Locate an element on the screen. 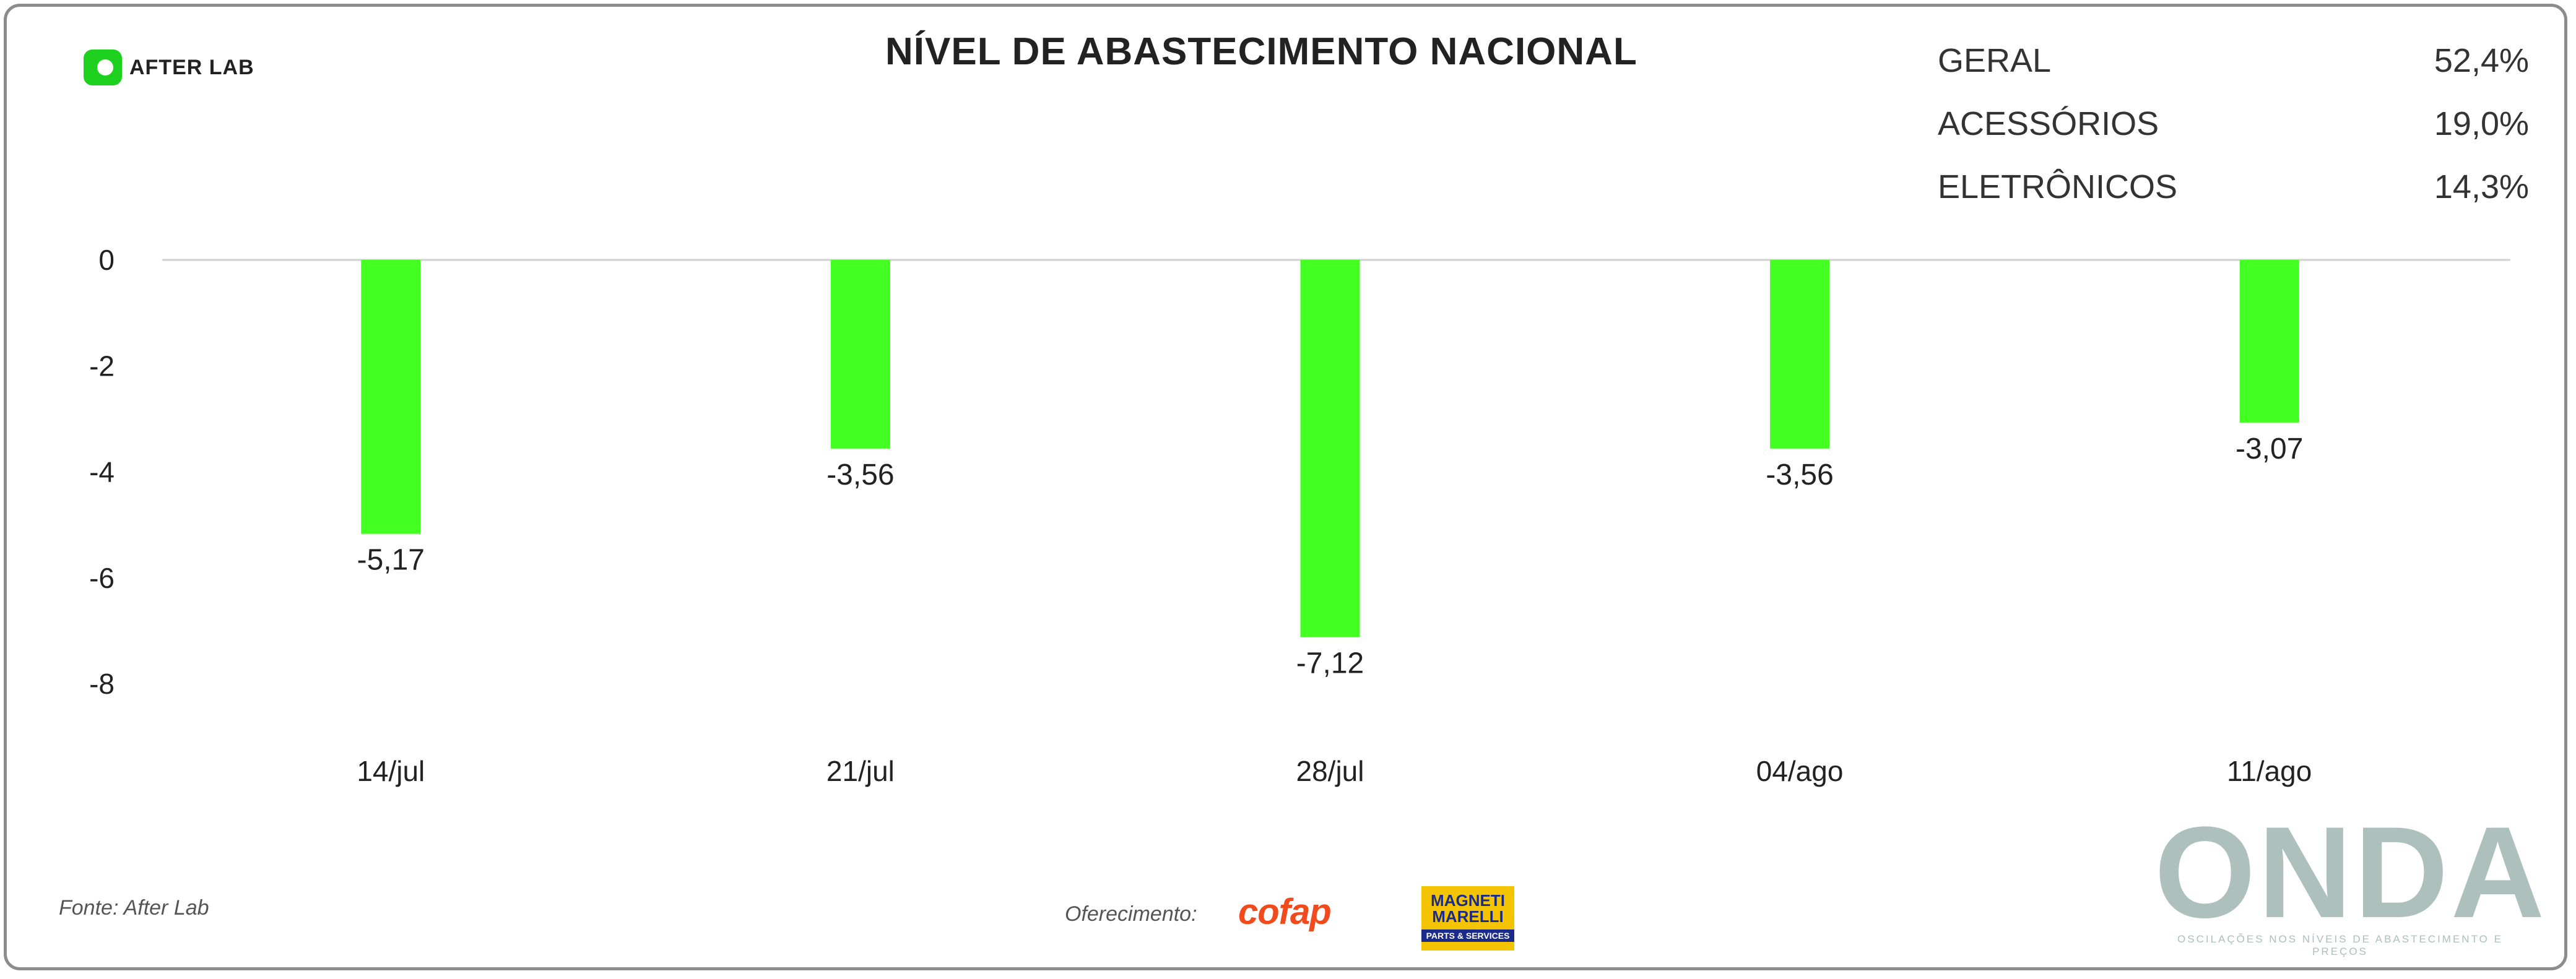 Image resolution: width=2576 pixels, height=979 pixels. summary-label: ELETRÔNICOS is located at coordinates (2058, 186).